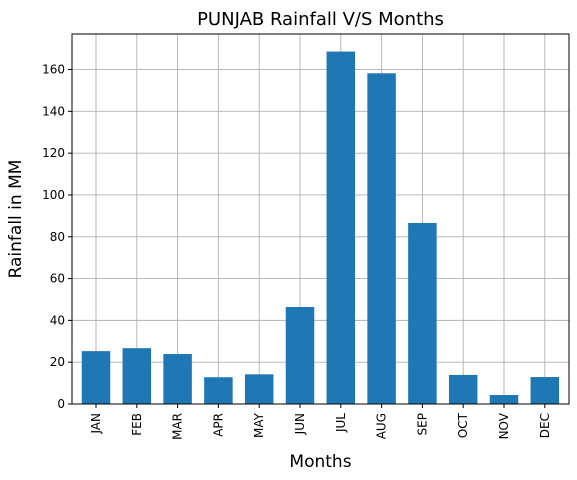 The image size is (577, 480). I want to click on x-tick-label-feb: FEB, so click(137, 424).